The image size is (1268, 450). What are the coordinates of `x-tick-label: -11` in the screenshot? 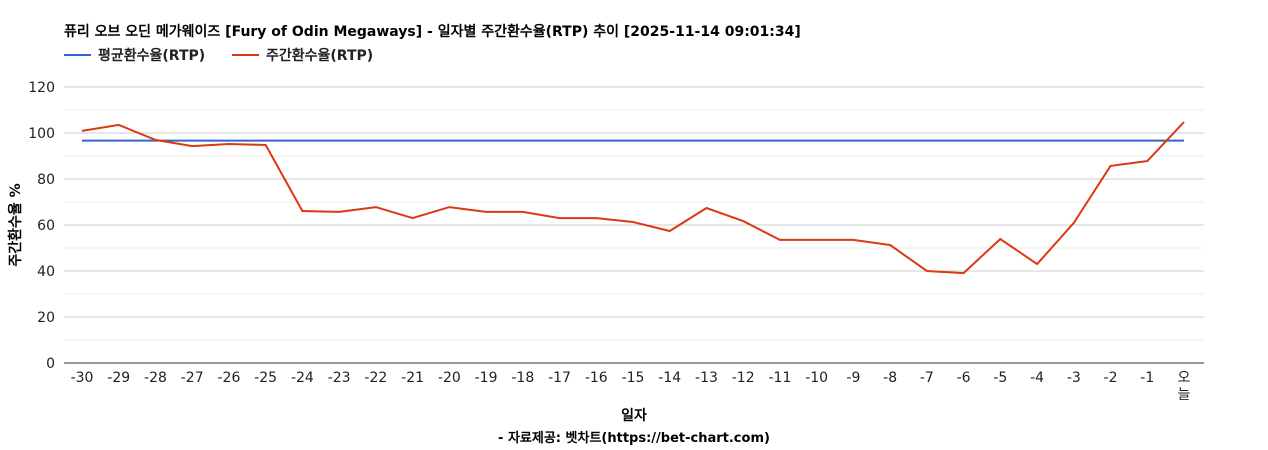 It's located at (779, 378).